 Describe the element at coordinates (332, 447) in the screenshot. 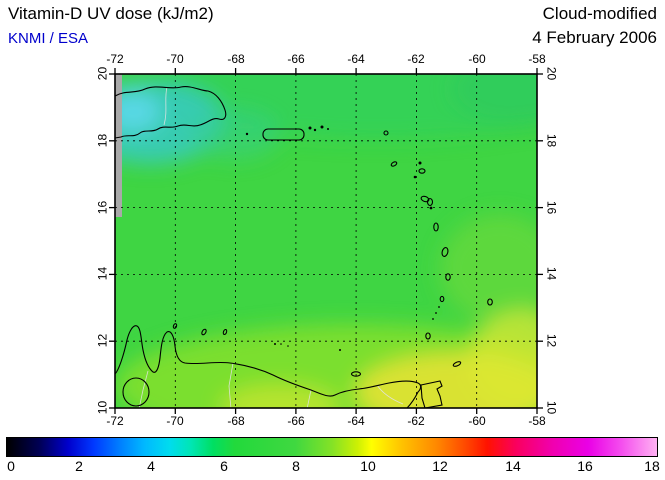

I see `colorbar-gradient` at that location.